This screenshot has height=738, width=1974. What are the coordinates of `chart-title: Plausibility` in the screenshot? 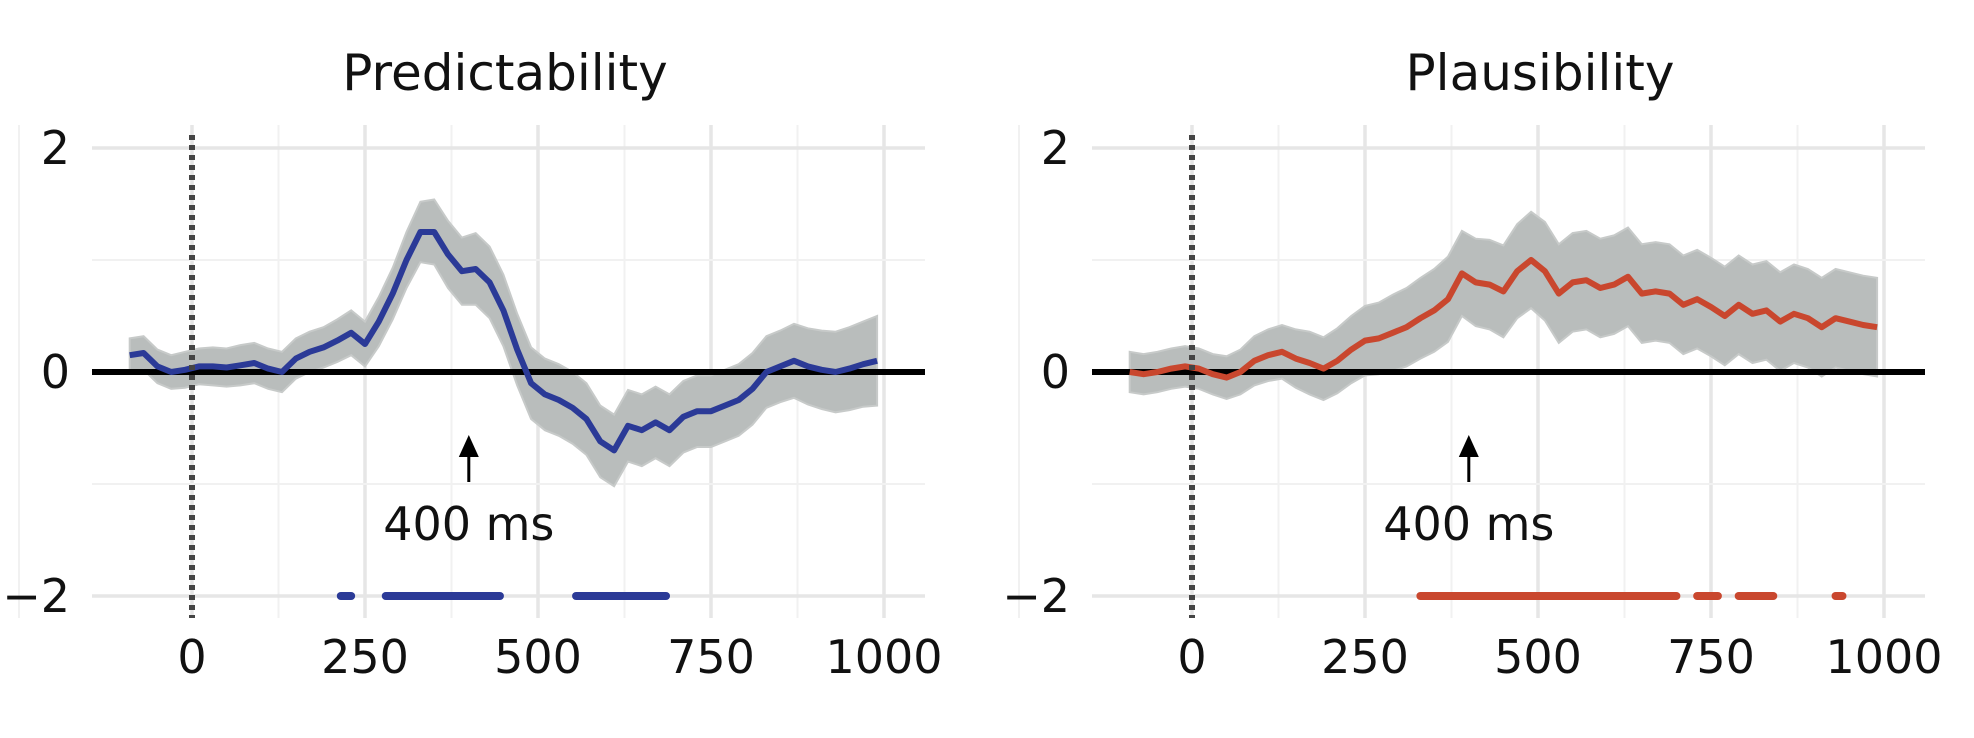 It's located at (1540, 73).